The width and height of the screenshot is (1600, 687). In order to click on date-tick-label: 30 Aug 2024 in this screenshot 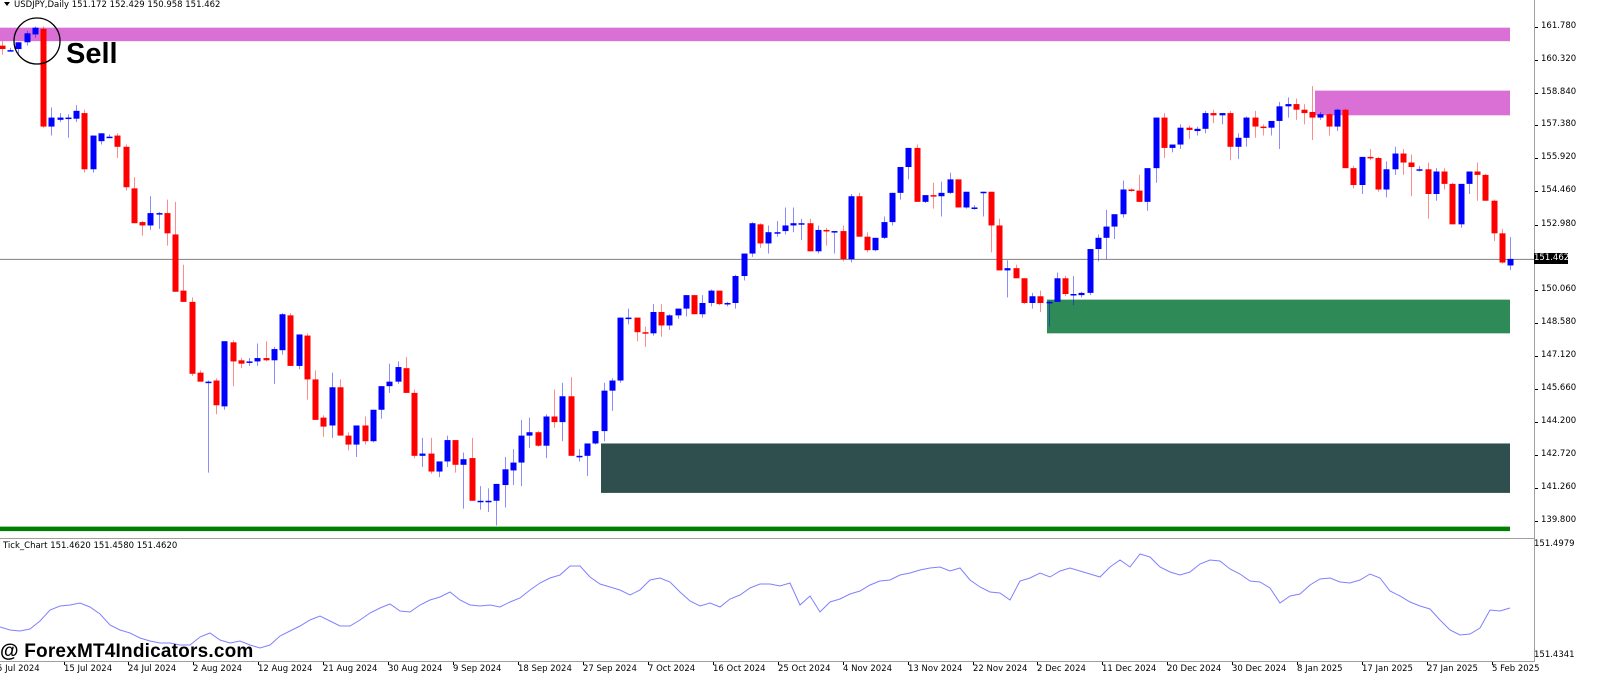, I will do `click(415, 669)`.